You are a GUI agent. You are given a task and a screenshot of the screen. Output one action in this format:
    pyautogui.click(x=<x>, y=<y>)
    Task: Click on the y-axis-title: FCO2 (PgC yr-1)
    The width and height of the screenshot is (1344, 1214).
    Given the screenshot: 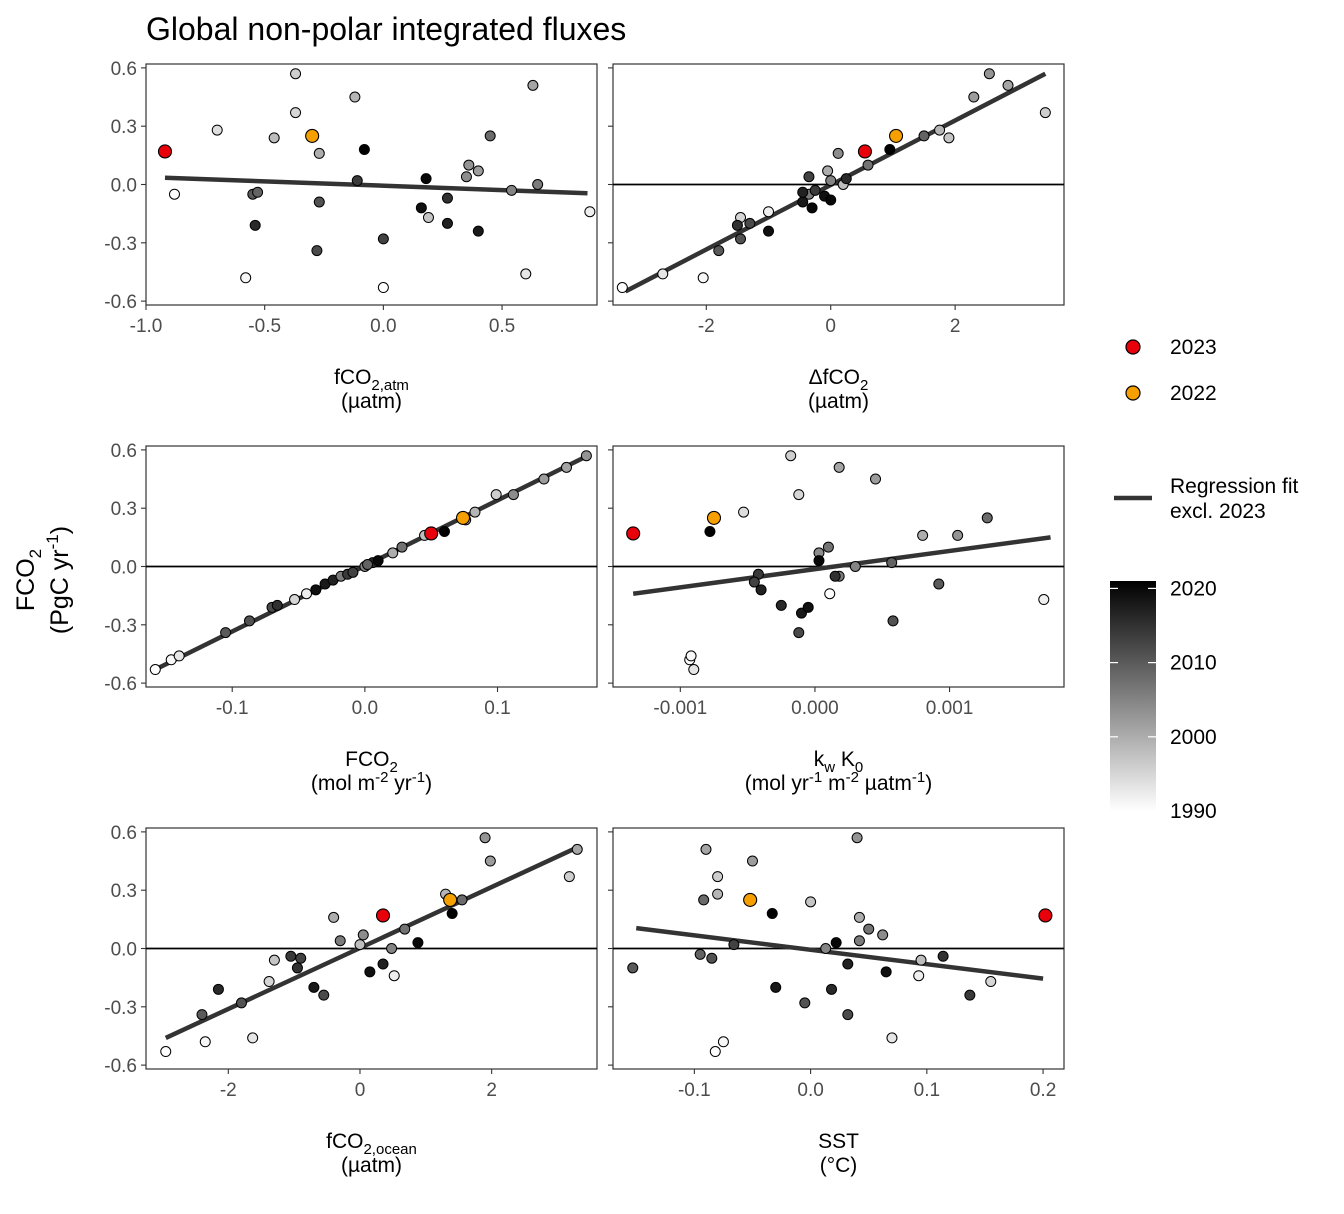 What is the action you would take?
    pyautogui.click(x=43, y=580)
    